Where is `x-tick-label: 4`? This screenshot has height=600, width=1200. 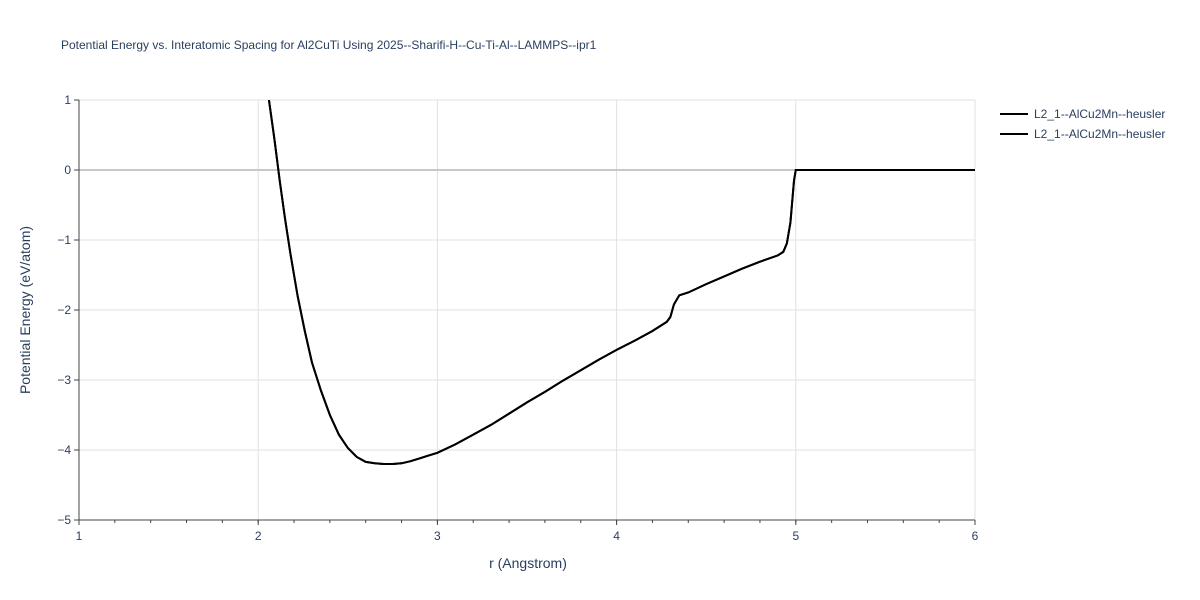
x-tick-label: 4 is located at coordinates (616, 536).